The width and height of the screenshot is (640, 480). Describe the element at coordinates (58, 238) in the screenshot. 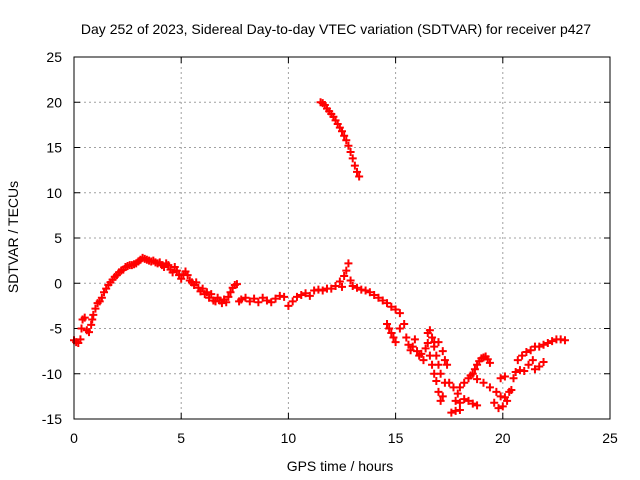

I see `y-tick-label: 5` at that location.